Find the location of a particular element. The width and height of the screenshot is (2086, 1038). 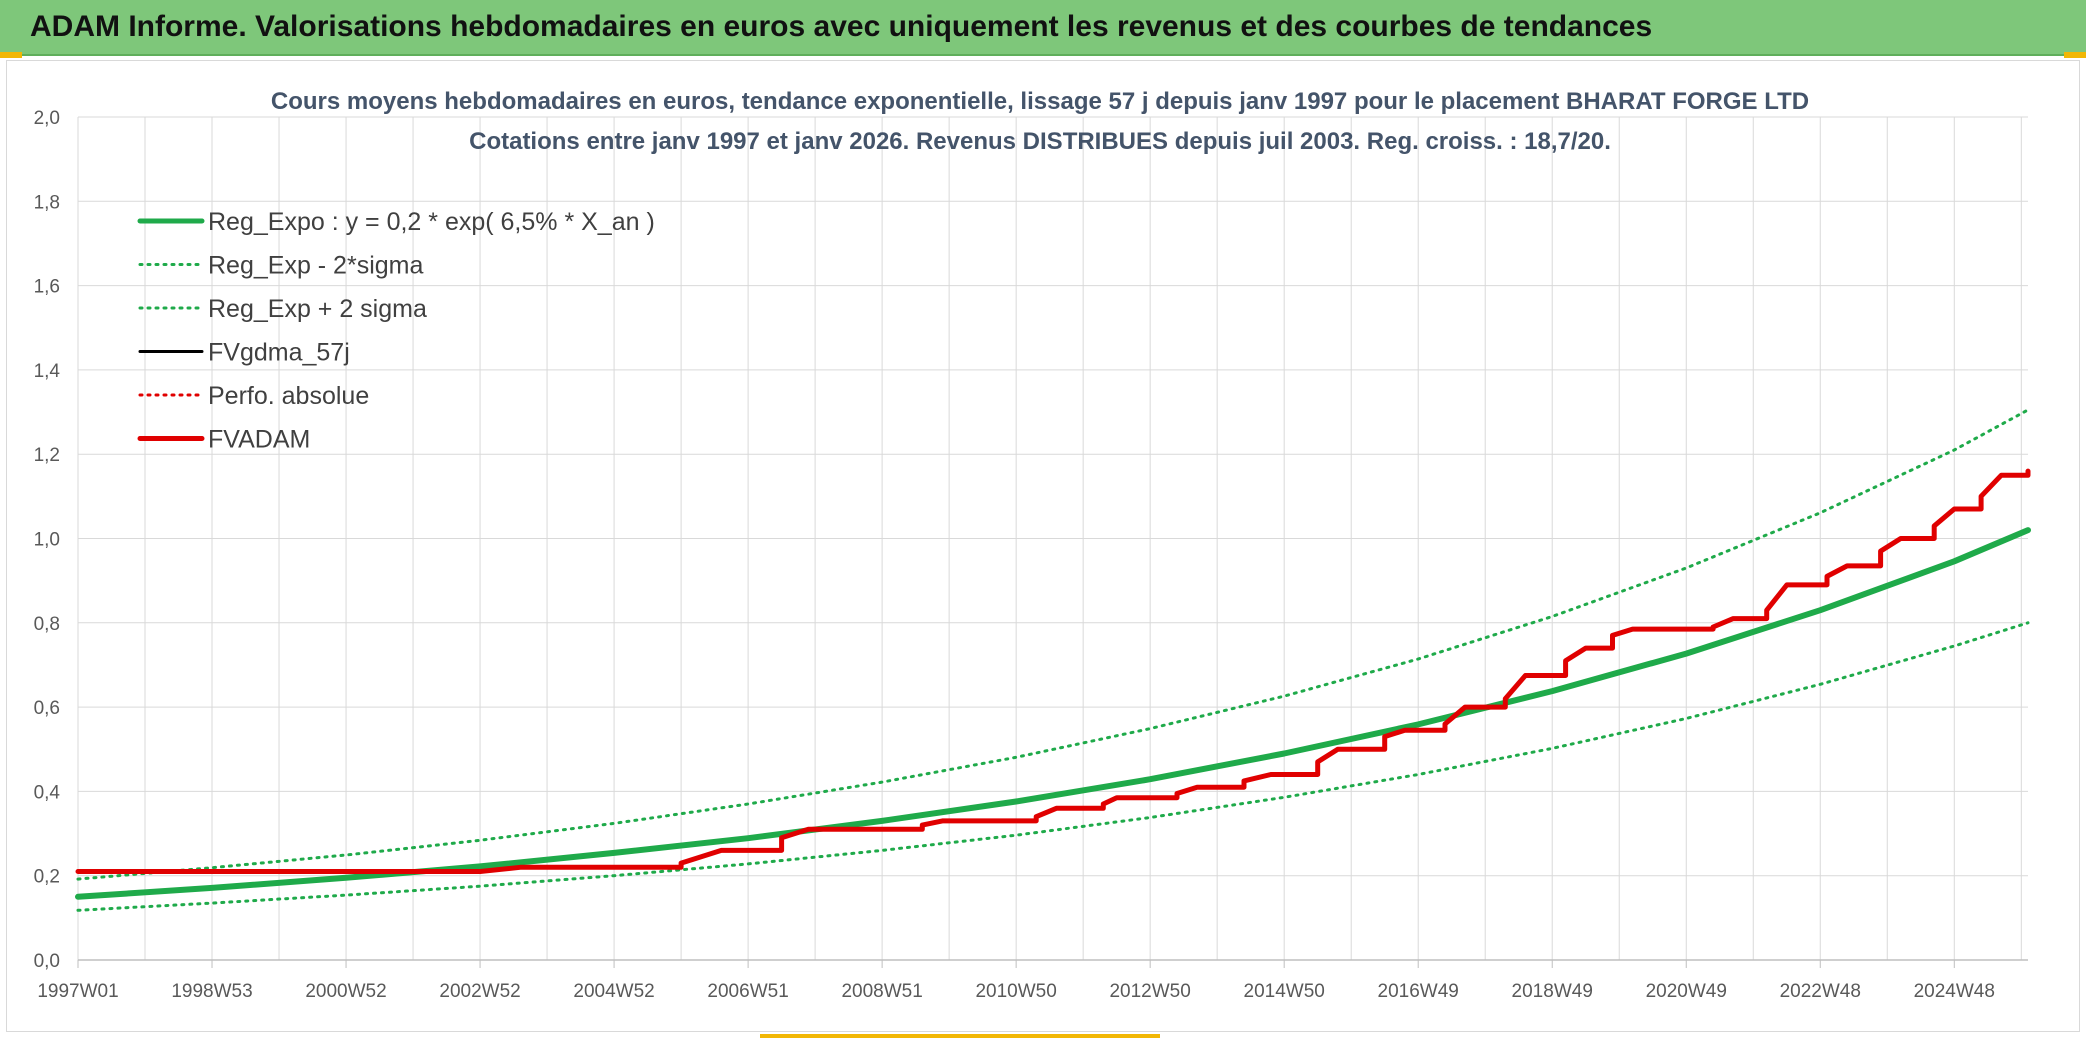

y-tick-label: 1,6 is located at coordinates (47, 287).